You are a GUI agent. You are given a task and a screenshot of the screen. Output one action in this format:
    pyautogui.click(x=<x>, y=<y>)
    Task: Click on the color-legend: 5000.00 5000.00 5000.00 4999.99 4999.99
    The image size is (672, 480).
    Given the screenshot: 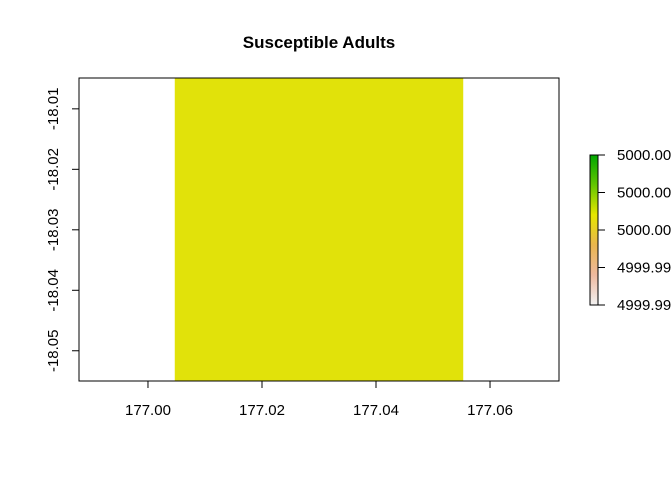 What is the action you would take?
    pyautogui.click(x=630, y=230)
    